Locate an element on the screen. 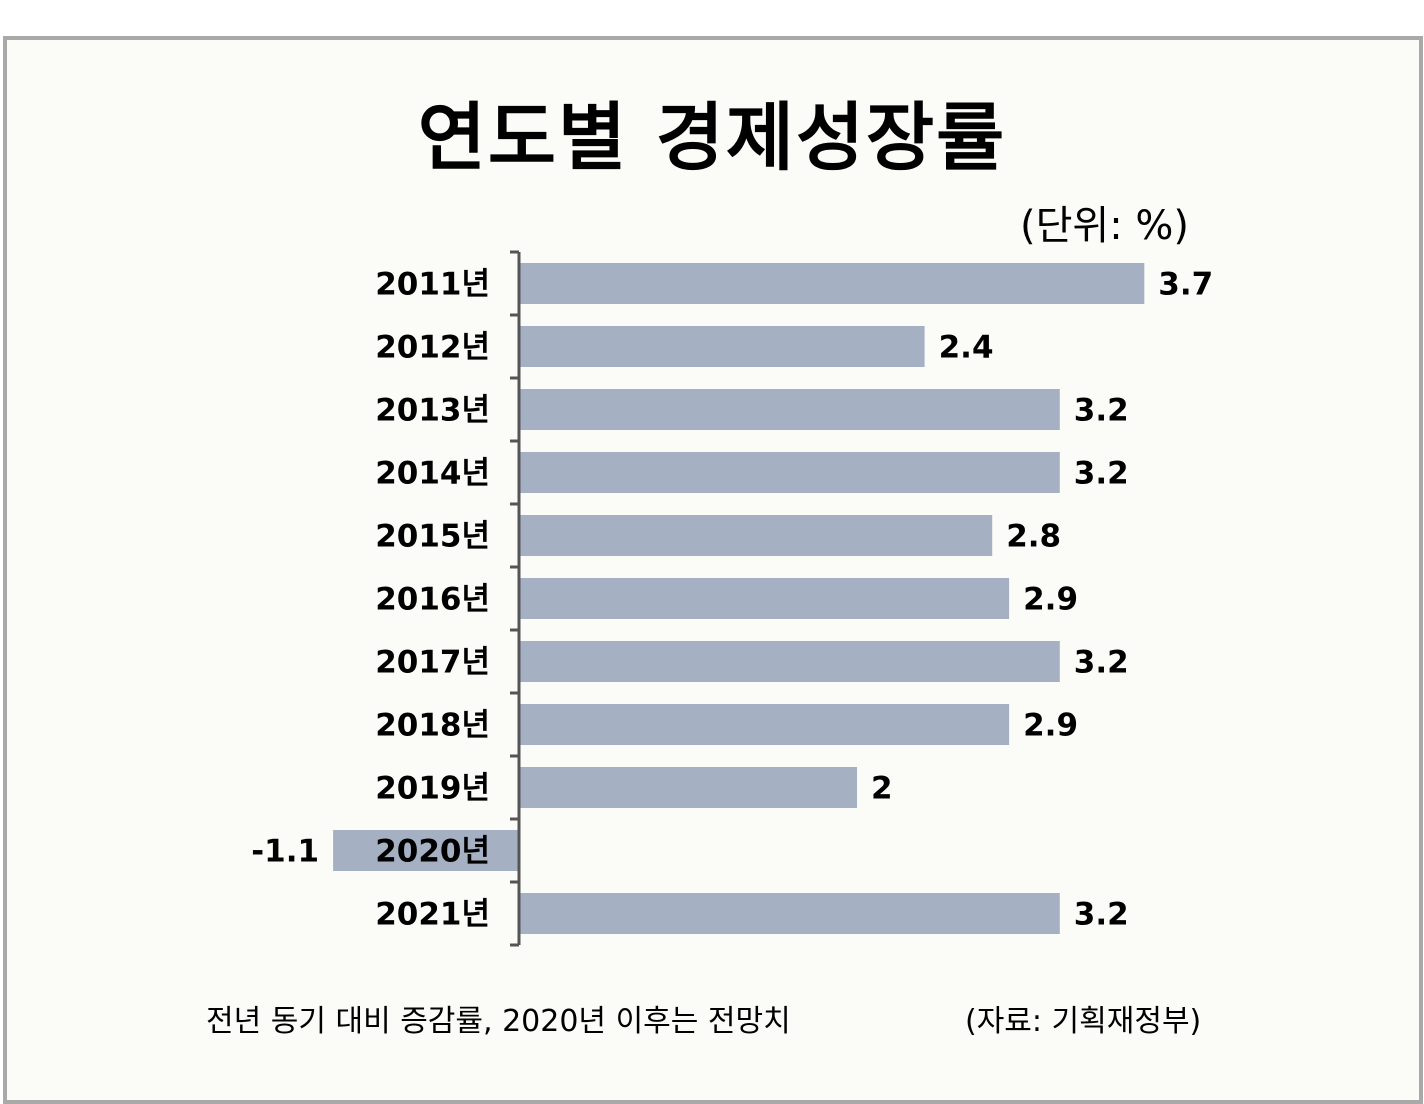 This screenshot has width=1424, height=1104. data-label: 3.7 is located at coordinates (1185, 285).